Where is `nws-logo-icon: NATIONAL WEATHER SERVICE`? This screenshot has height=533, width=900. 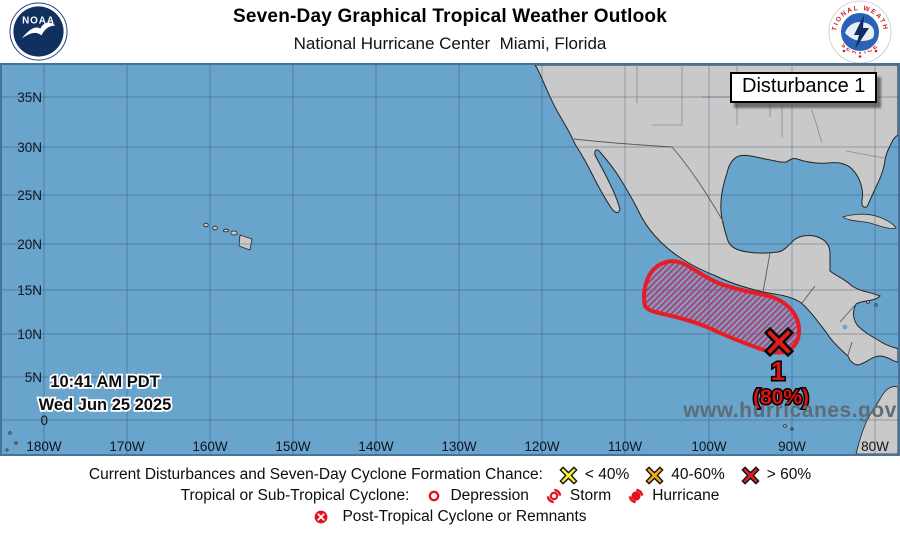 nws-logo-icon: NATIONAL WEATHER SERVICE is located at coordinates (860, 32).